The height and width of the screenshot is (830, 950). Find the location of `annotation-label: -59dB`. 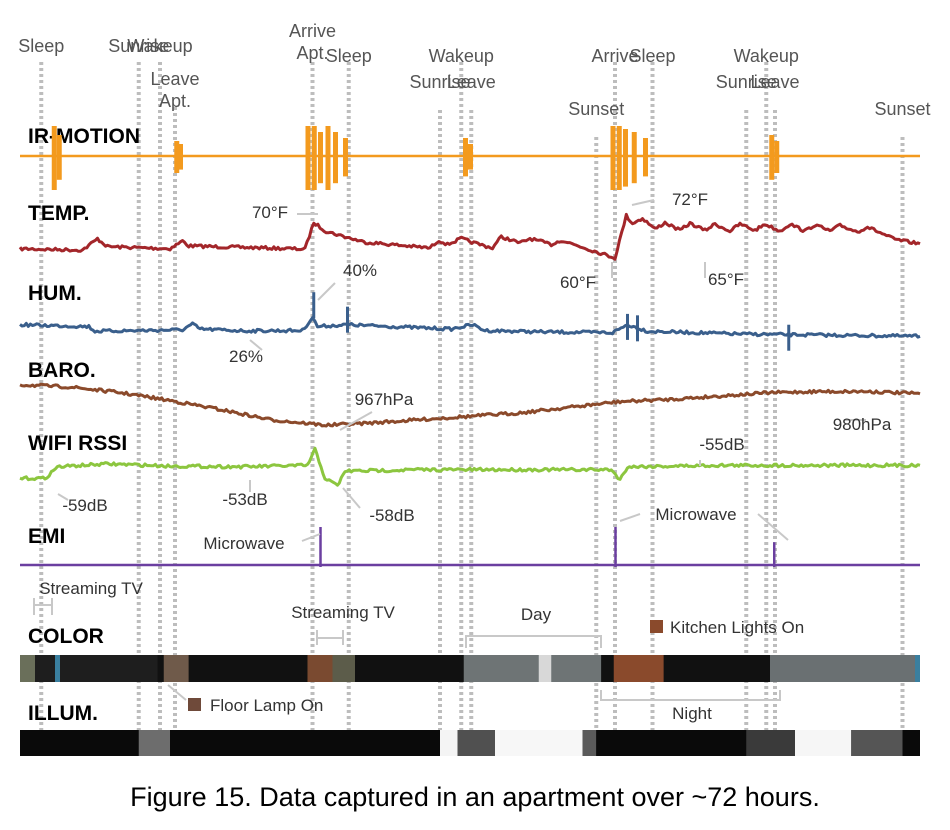

annotation-label: -59dB is located at coordinates (84, 505).